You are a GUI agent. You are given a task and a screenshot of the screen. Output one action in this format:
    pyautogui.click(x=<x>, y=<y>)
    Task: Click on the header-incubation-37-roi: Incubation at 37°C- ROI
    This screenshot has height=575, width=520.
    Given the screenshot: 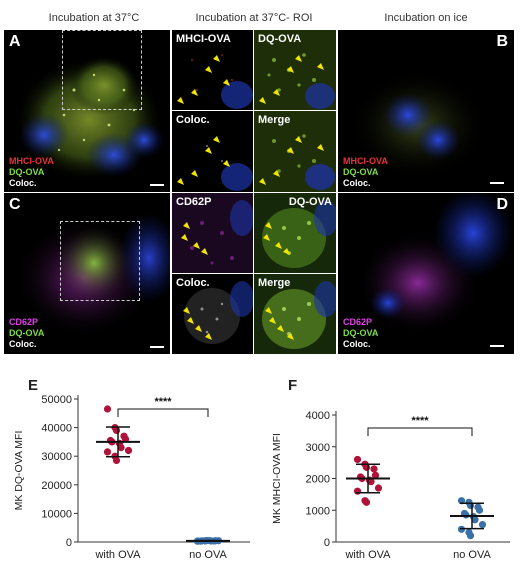 What is the action you would take?
    pyautogui.click(x=254, y=18)
    